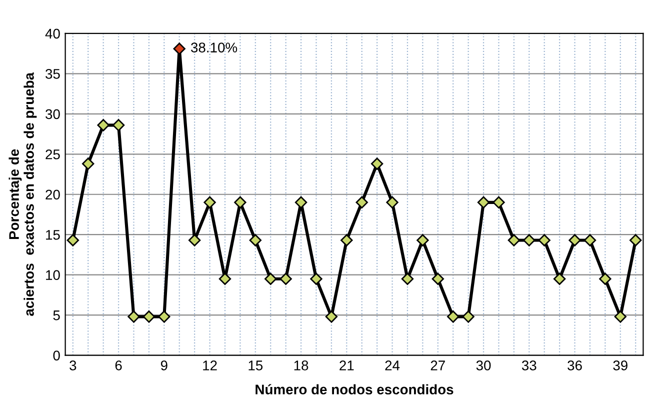 The image size is (653, 418). I want to click on y-tick-label: 35, so click(53, 74).